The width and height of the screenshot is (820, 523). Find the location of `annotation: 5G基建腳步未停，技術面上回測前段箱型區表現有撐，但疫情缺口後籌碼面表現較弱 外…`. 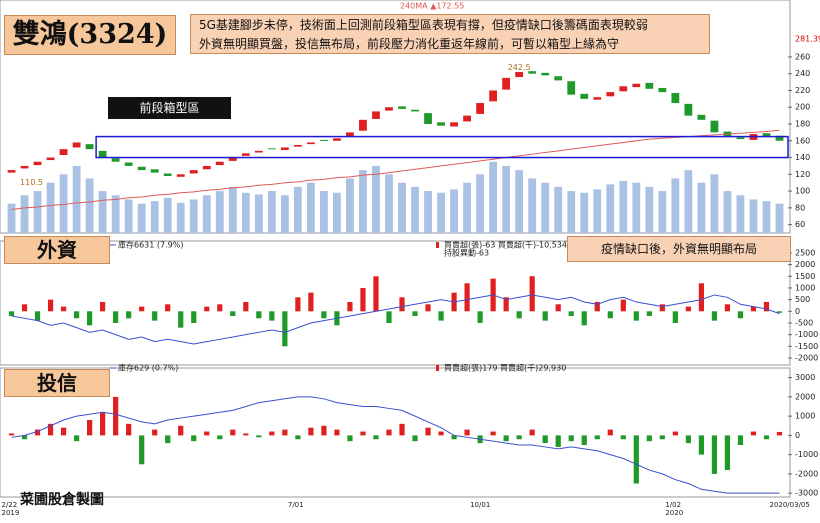

annotation: 5G基建腳步未停，技術面上回測前段箱型區表現有撐，但疫情缺口後籌碼面表現較弱 外… is located at coordinates (450, 34).